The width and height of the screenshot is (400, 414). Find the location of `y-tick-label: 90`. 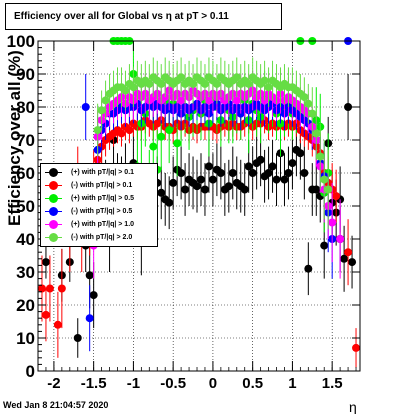

y-tick-label: 90 is located at coordinates (25, 74).